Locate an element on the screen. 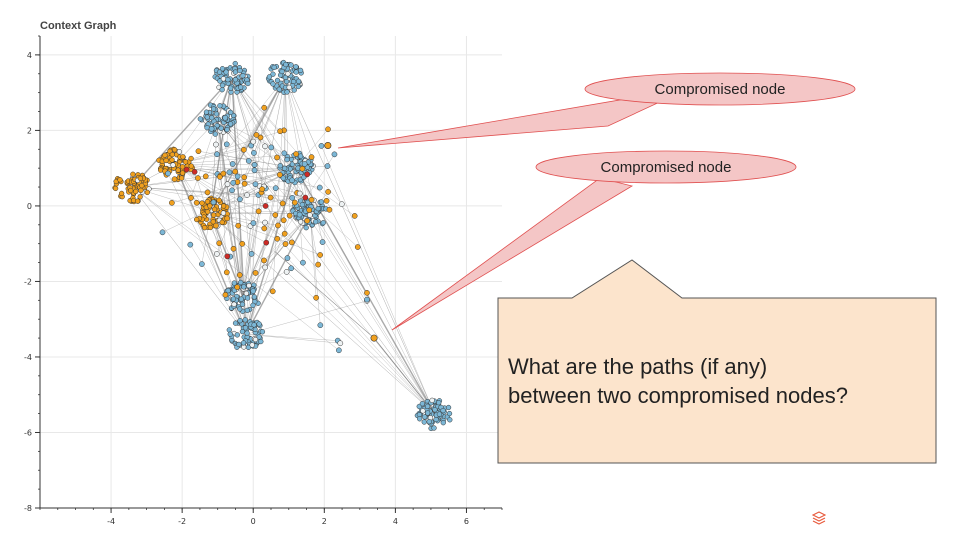 This screenshot has width=960, height=540. y-tick-label: -4 is located at coordinates (28, 357).